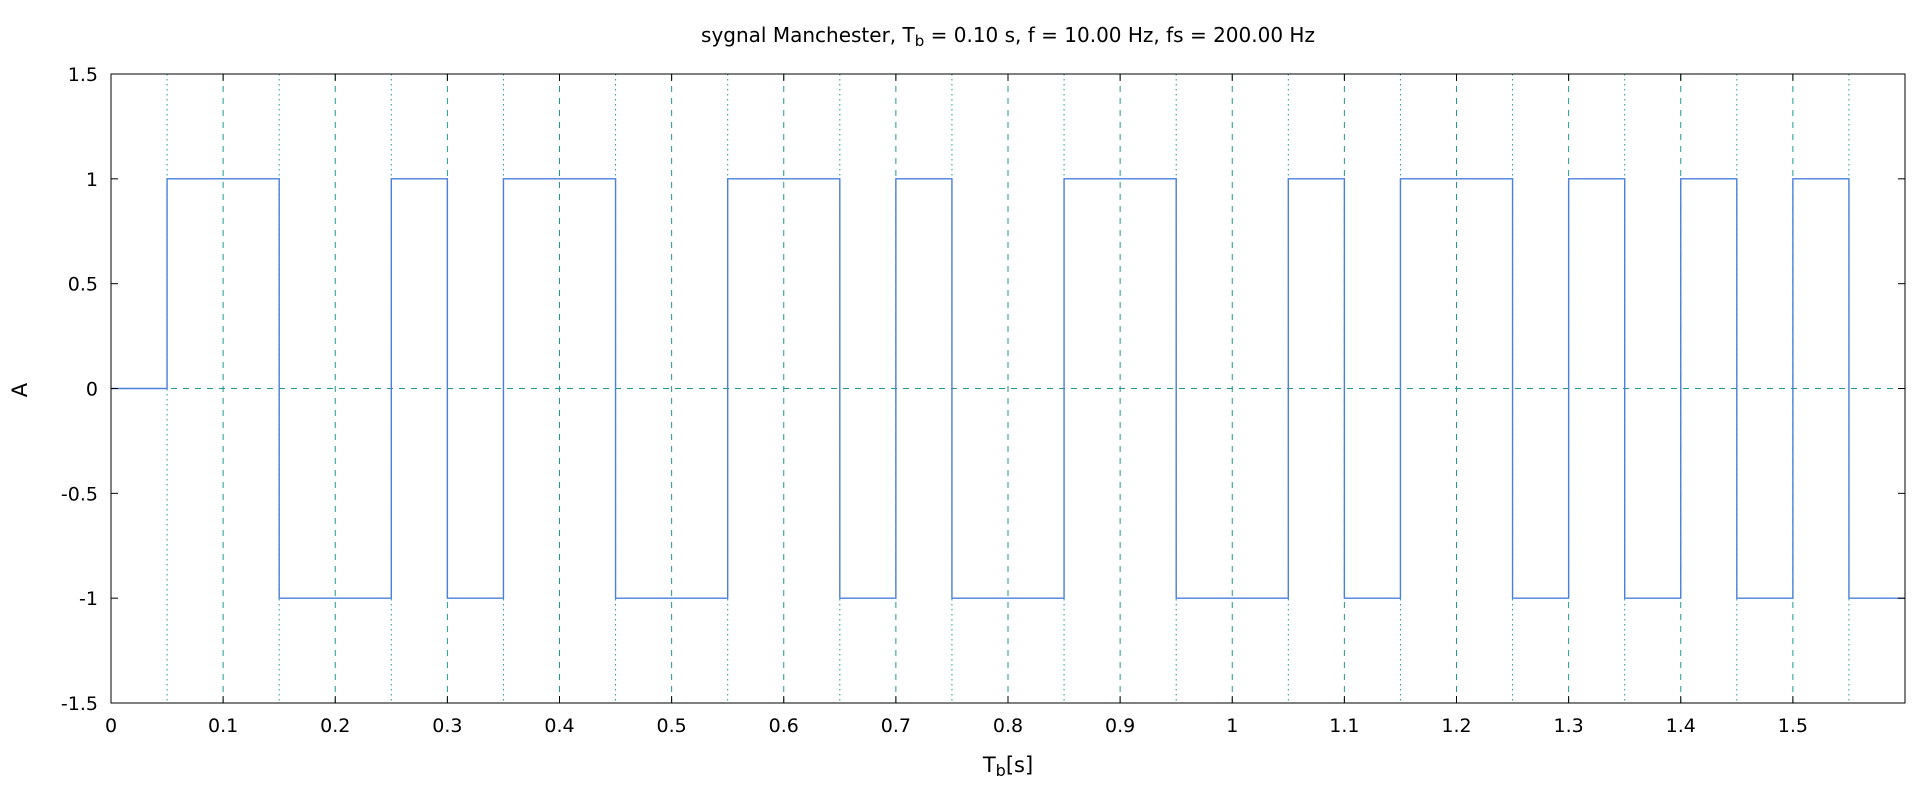  I want to click on x-tick-label: 0.3, so click(447, 726).